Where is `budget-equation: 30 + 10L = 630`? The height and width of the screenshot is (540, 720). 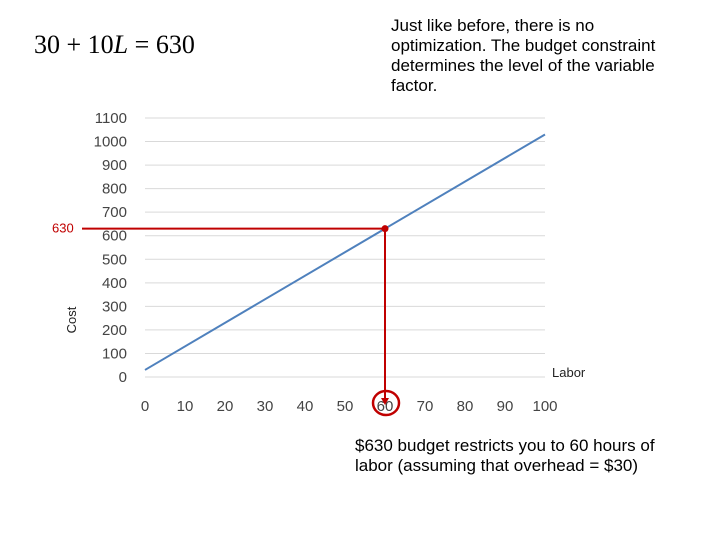 budget-equation: 30 + 10L = 630 is located at coordinates (114, 45).